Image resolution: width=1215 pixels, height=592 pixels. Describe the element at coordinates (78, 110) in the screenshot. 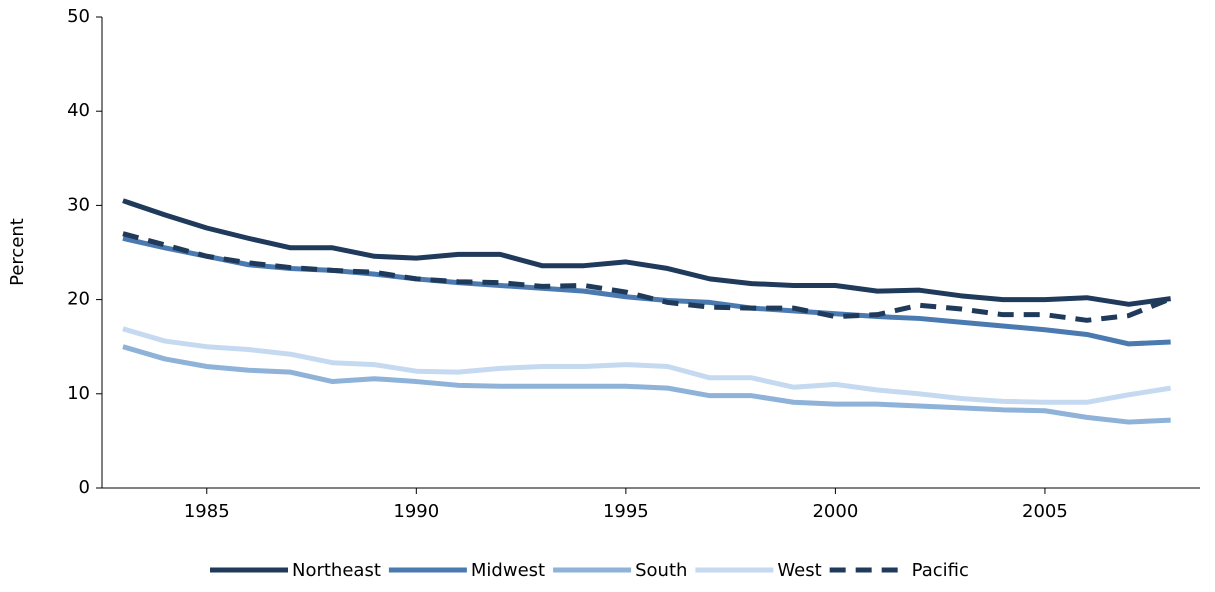

I see `y-tick-label: 40` at that location.